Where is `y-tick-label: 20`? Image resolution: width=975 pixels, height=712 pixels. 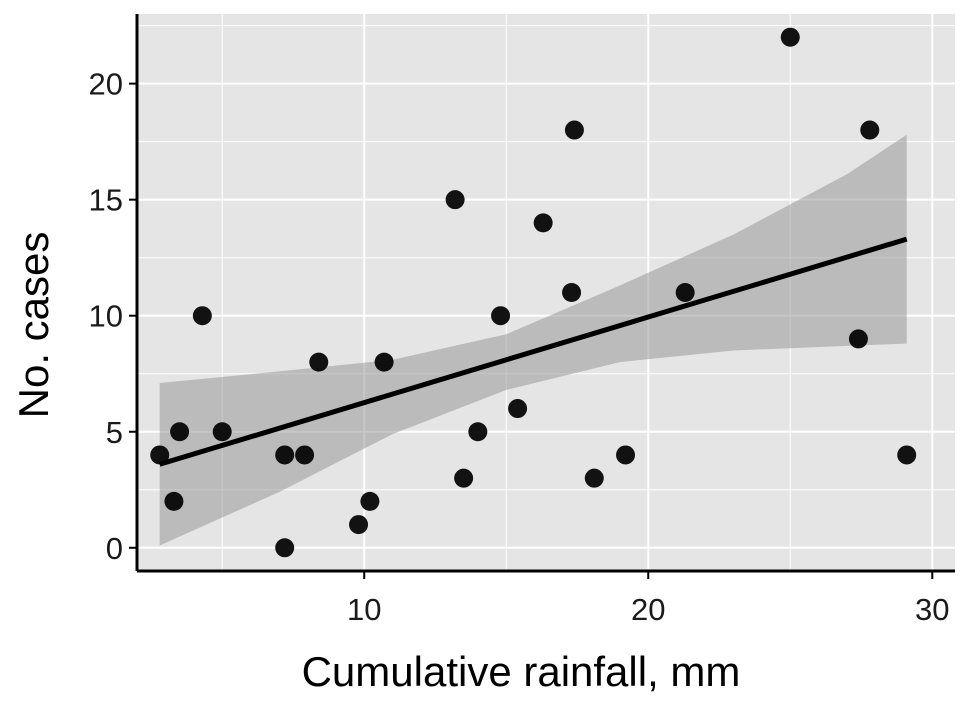
y-tick-label: 20 is located at coordinates (106, 84).